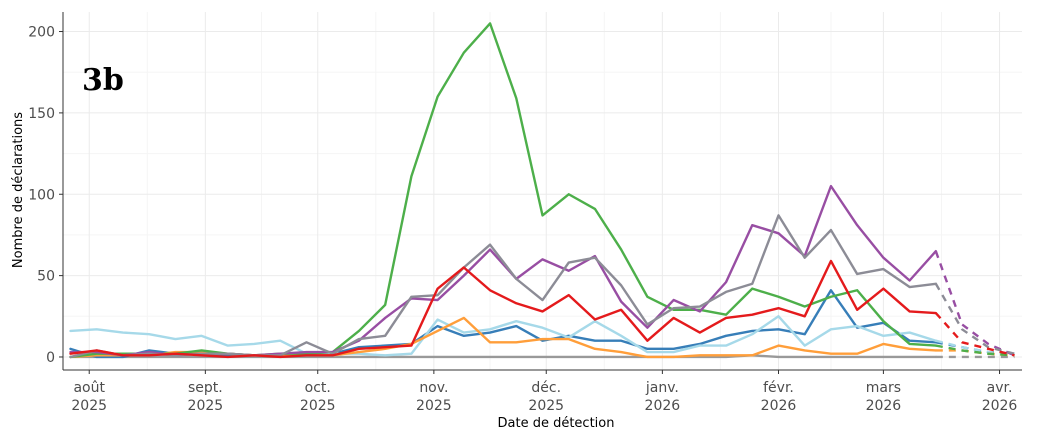 This screenshot has width=1040, height=432. Describe the element at coordinates (546, 388) in the screenshot. I see `x-tick-label-month: déc.` at that location.